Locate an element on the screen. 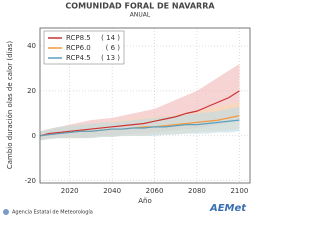  legend-count: ( 6 ) is located at coordinates (113, 48).